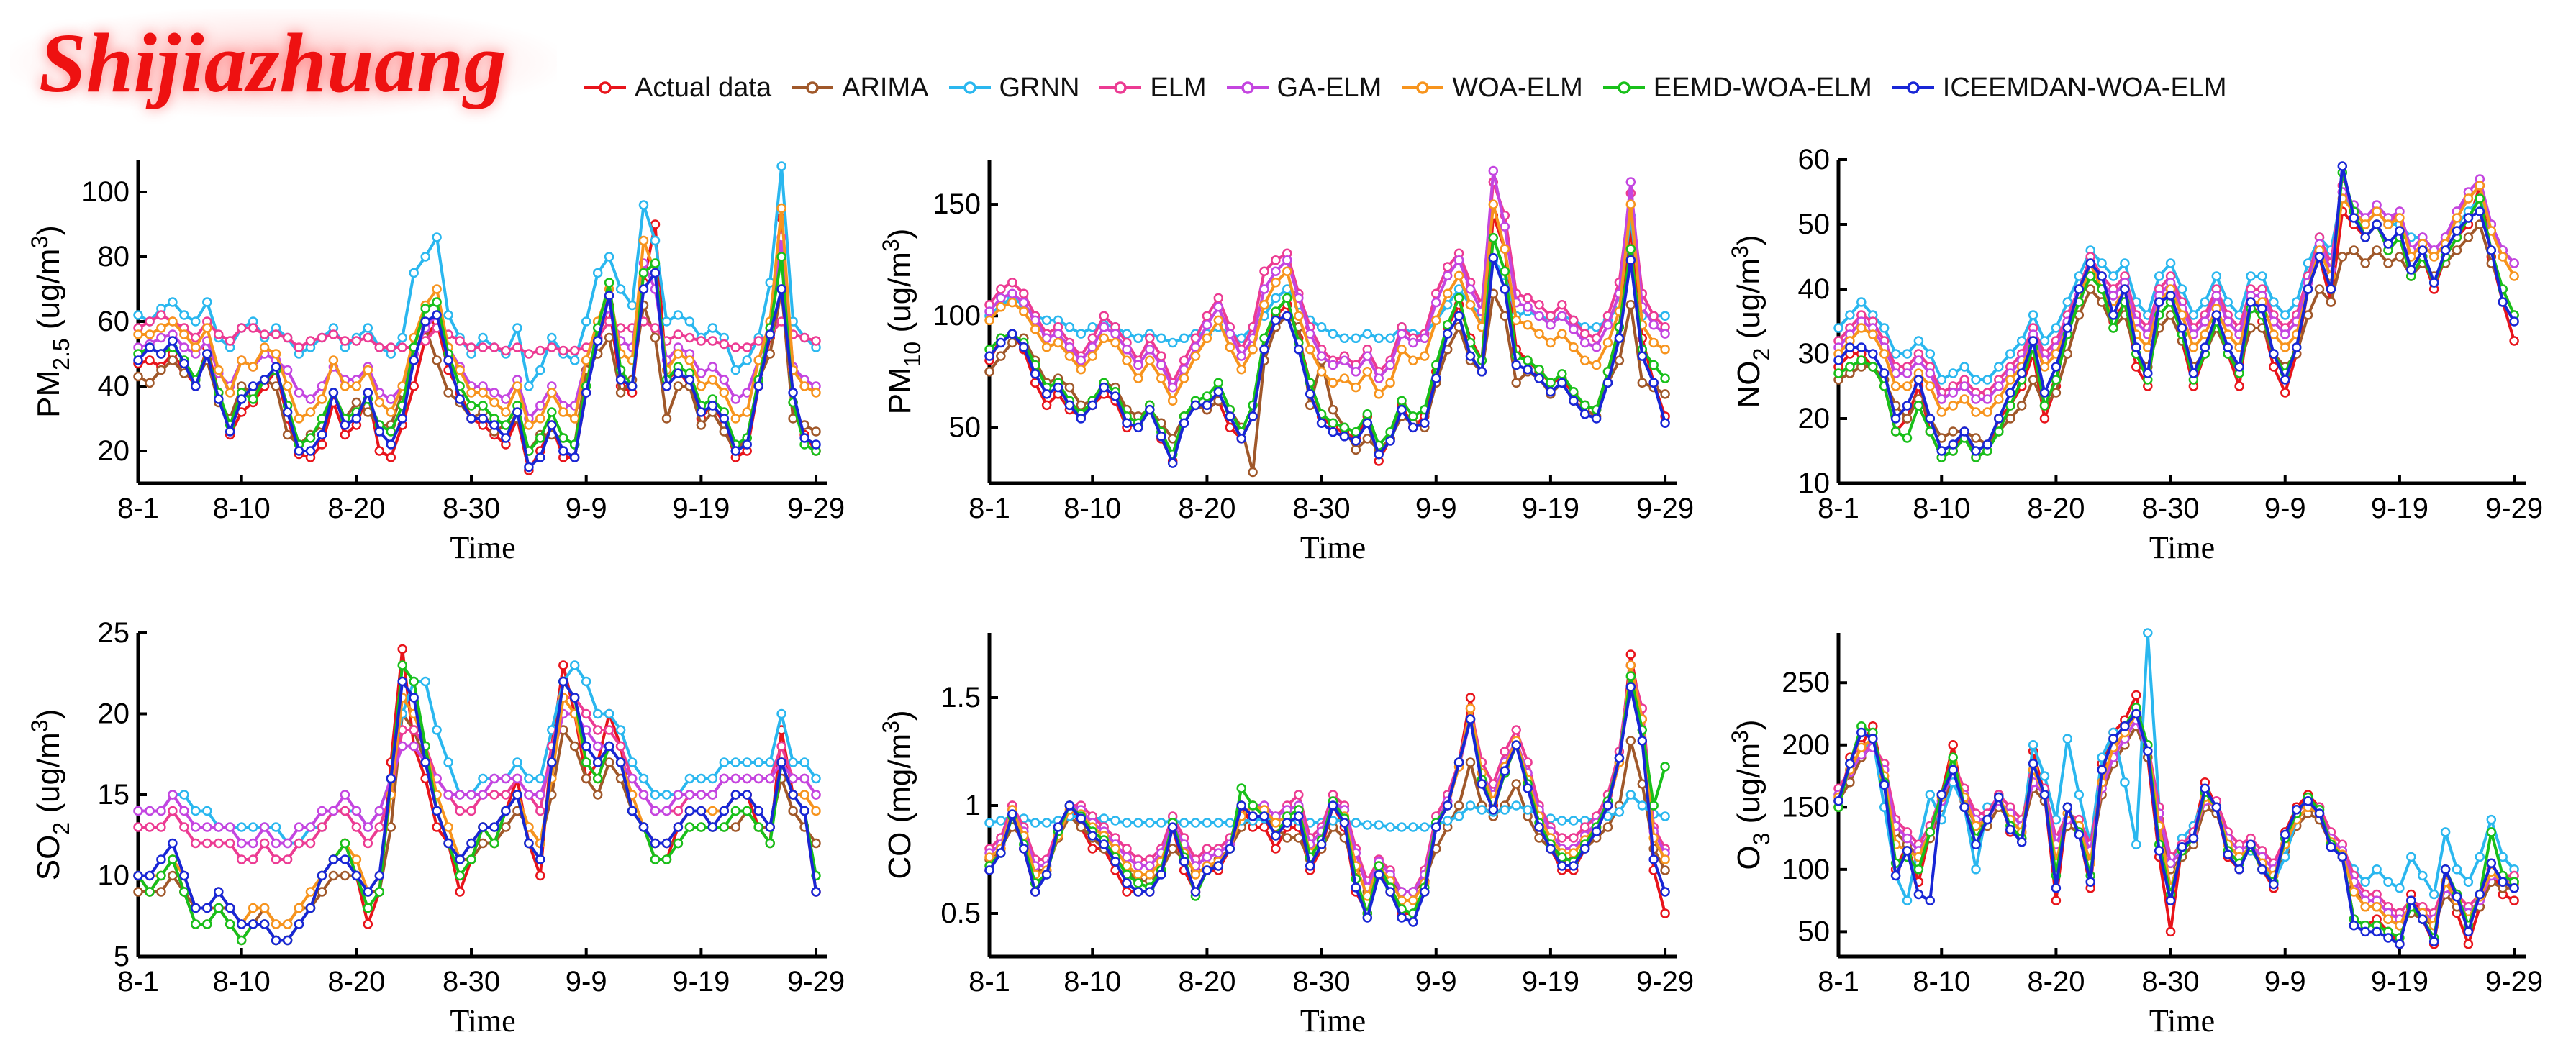 This screenshot has width=2576, height=1063. I want to click on x-tick-label: 8-10, so click(1092, 982).